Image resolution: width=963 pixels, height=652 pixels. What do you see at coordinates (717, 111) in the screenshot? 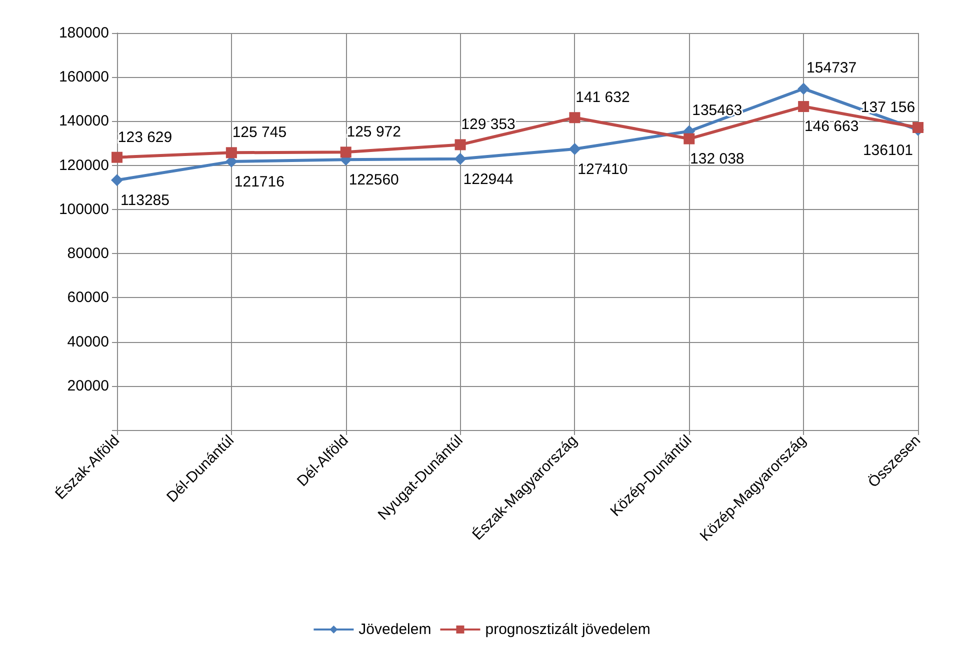
I see `data-label: 135463` at bounding box center [717, 111].